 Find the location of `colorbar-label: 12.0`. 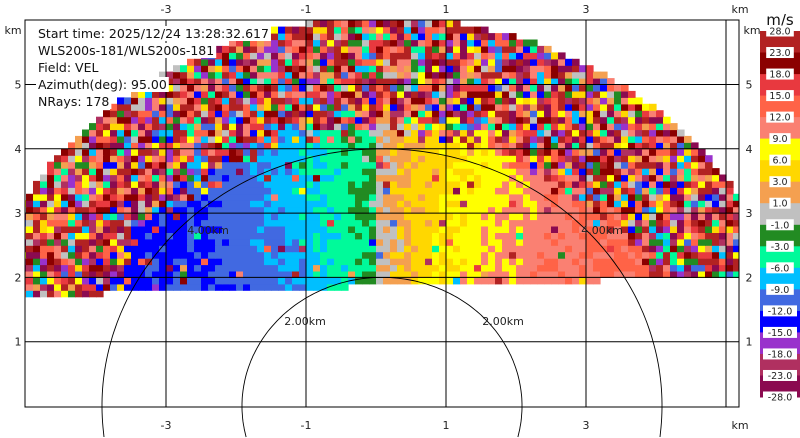

colorbar-label: 12.0 is located at coordinates (779, 118).